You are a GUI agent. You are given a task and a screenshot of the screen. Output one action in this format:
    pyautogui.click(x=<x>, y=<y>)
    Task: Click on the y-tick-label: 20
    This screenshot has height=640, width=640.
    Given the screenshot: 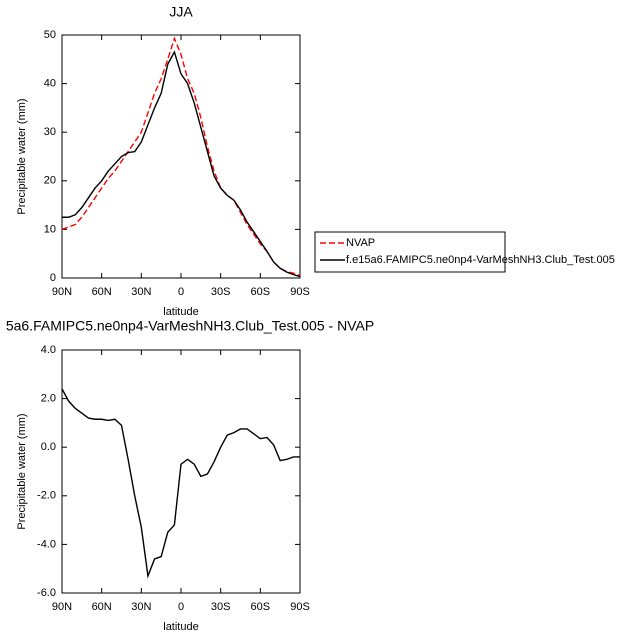 What is the action you would take?
    pyautogui.click(x=50, y=181)
    